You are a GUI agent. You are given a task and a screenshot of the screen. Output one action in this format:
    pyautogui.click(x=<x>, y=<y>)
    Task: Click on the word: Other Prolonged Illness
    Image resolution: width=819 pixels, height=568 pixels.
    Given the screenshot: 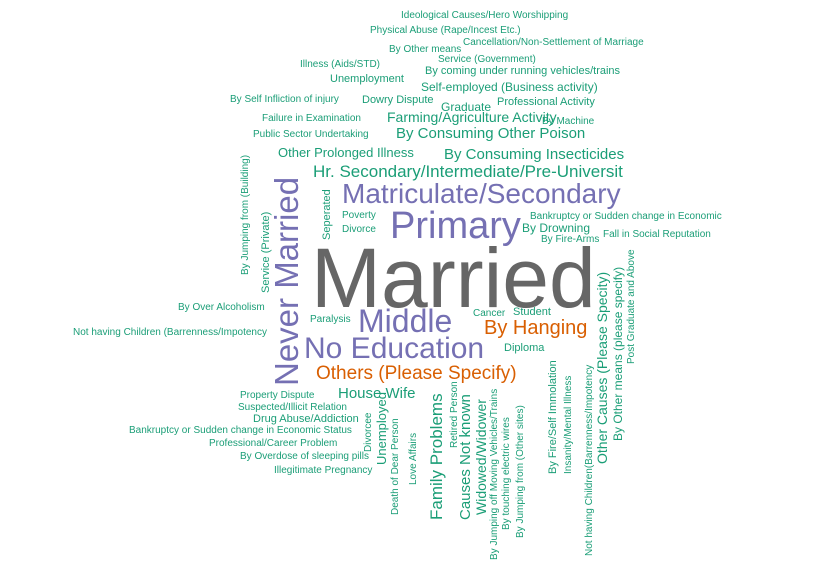 What is the action you would take?
    pyautogui.click(x=346, y=152)
    